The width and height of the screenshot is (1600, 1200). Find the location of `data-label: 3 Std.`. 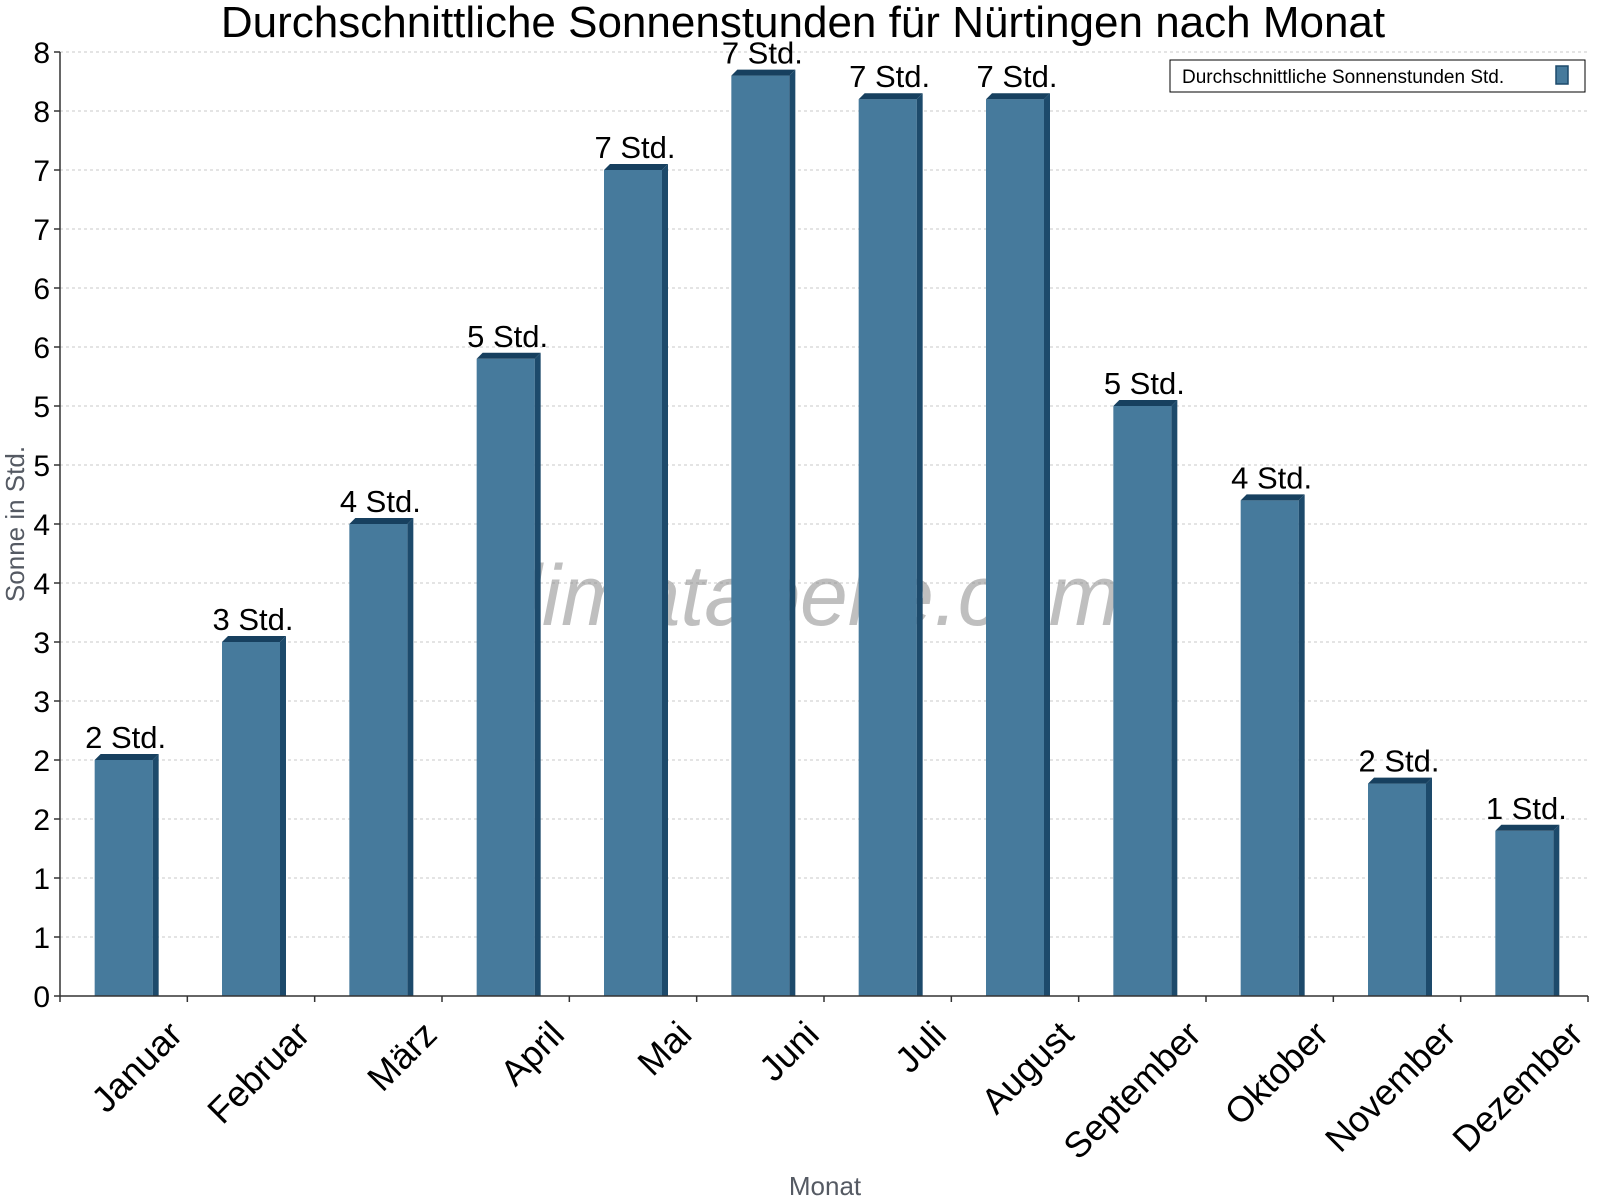

data-label: 3 Std. is located at coordinates (253, 619).